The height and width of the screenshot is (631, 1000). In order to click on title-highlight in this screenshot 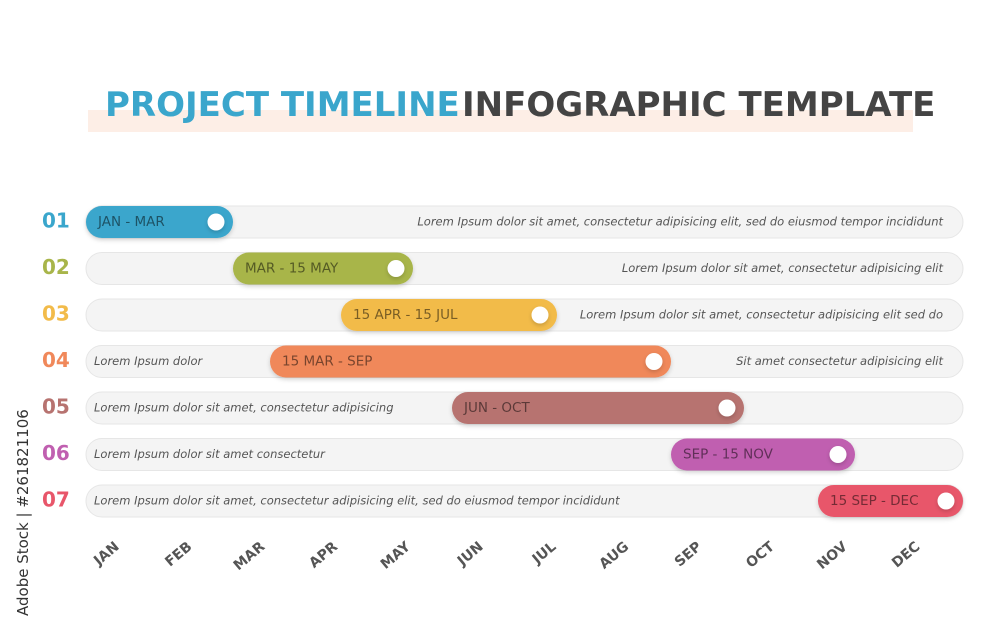, I will do `click(500, 121)`.